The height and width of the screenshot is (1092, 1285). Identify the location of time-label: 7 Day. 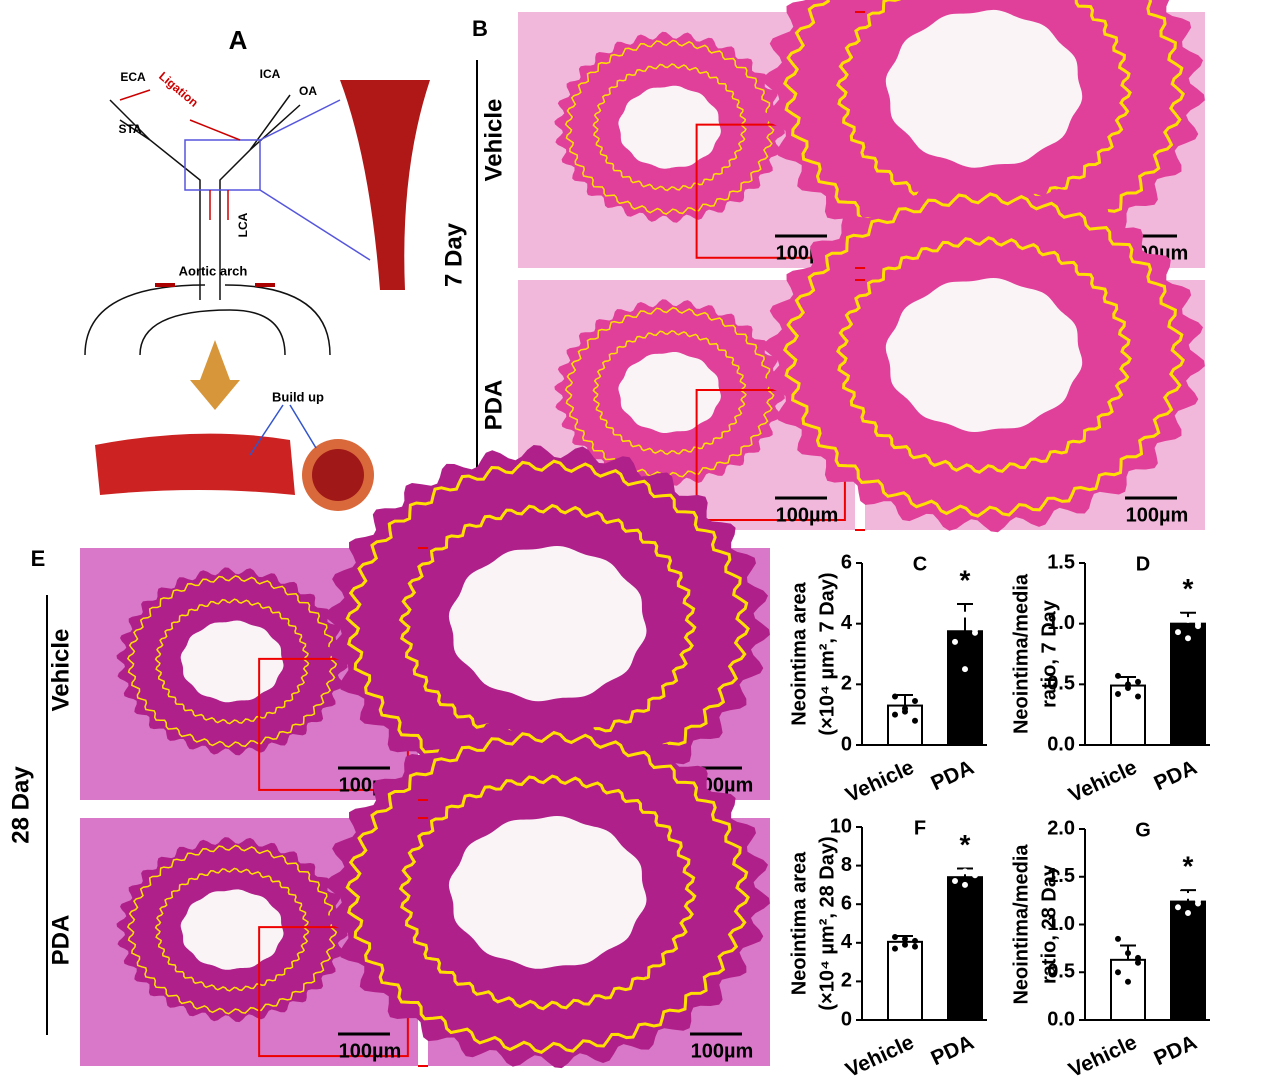
(453, 254).